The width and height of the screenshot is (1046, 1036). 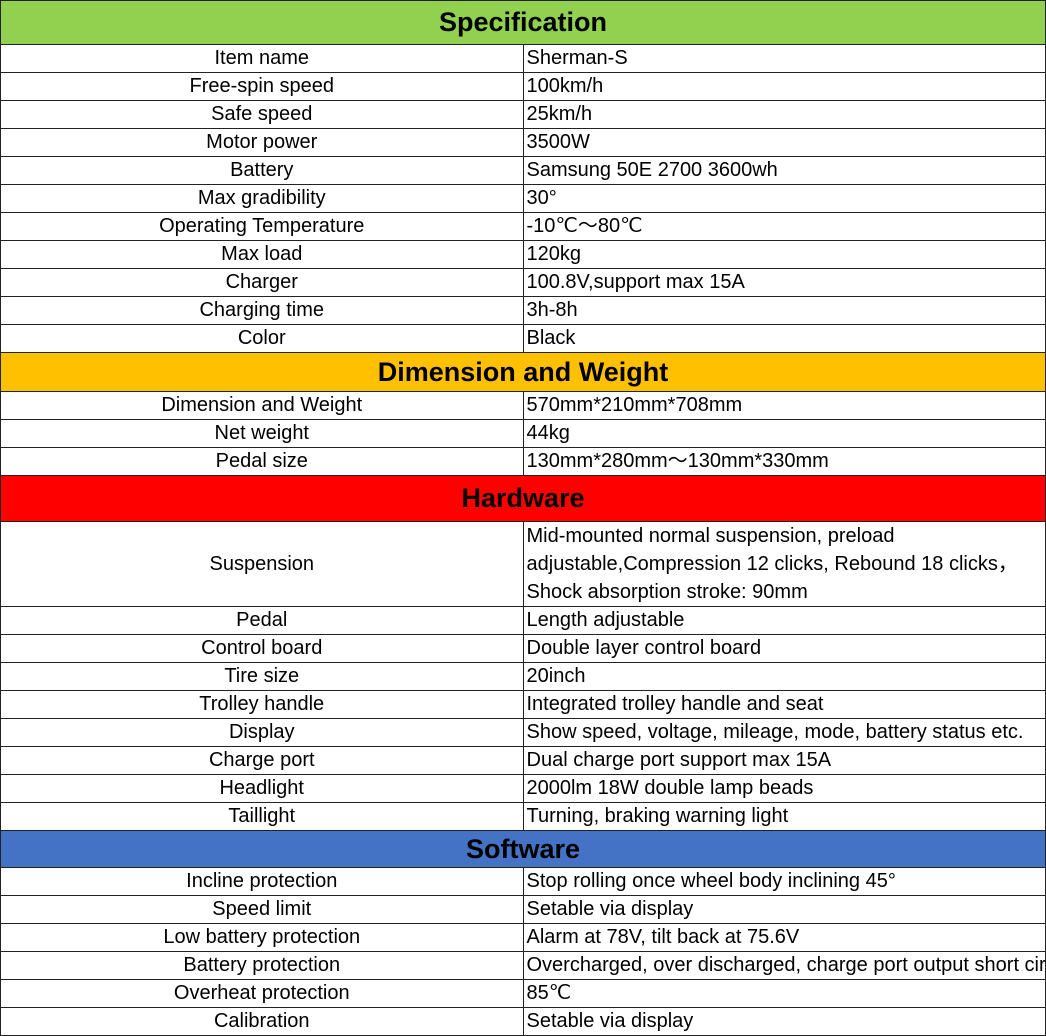 What do you see at coordinates (784, 676) in the screenshot?
I see `row-value: 20inch` at bounding box center [784, 676].